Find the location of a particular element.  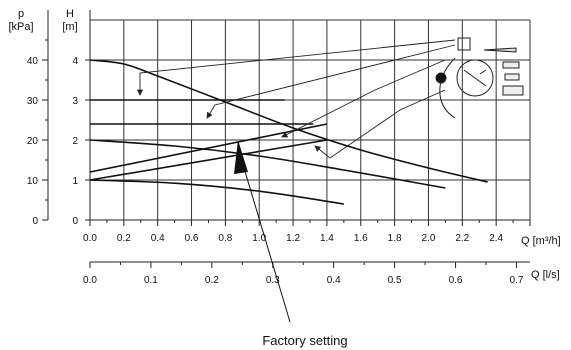

q-m3h-tick-label: 1.4 is located at coordinates (327, 238).